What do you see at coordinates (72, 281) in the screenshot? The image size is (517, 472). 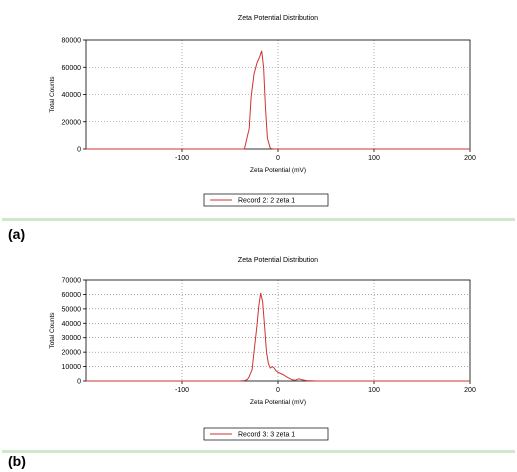 I see `y-tick-label: 70000` at bounding box center [72, 281].